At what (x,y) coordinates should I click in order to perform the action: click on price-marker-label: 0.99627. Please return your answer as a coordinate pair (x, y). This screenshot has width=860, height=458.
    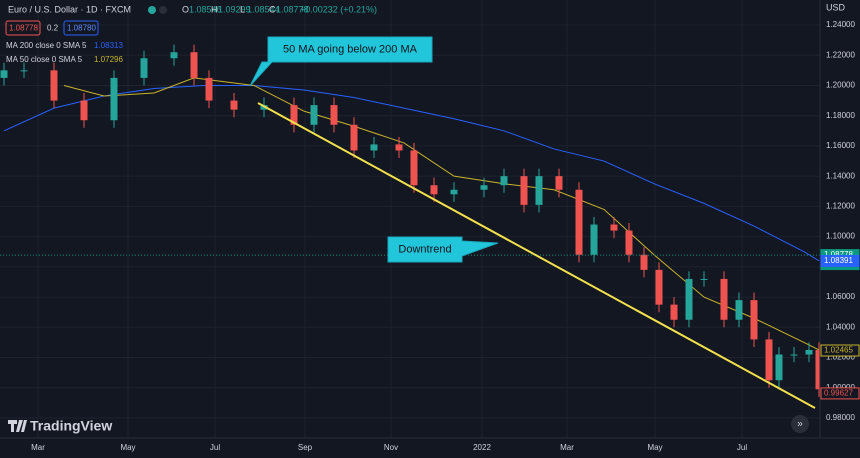
    Looking at the image, I should click on (838, 393).